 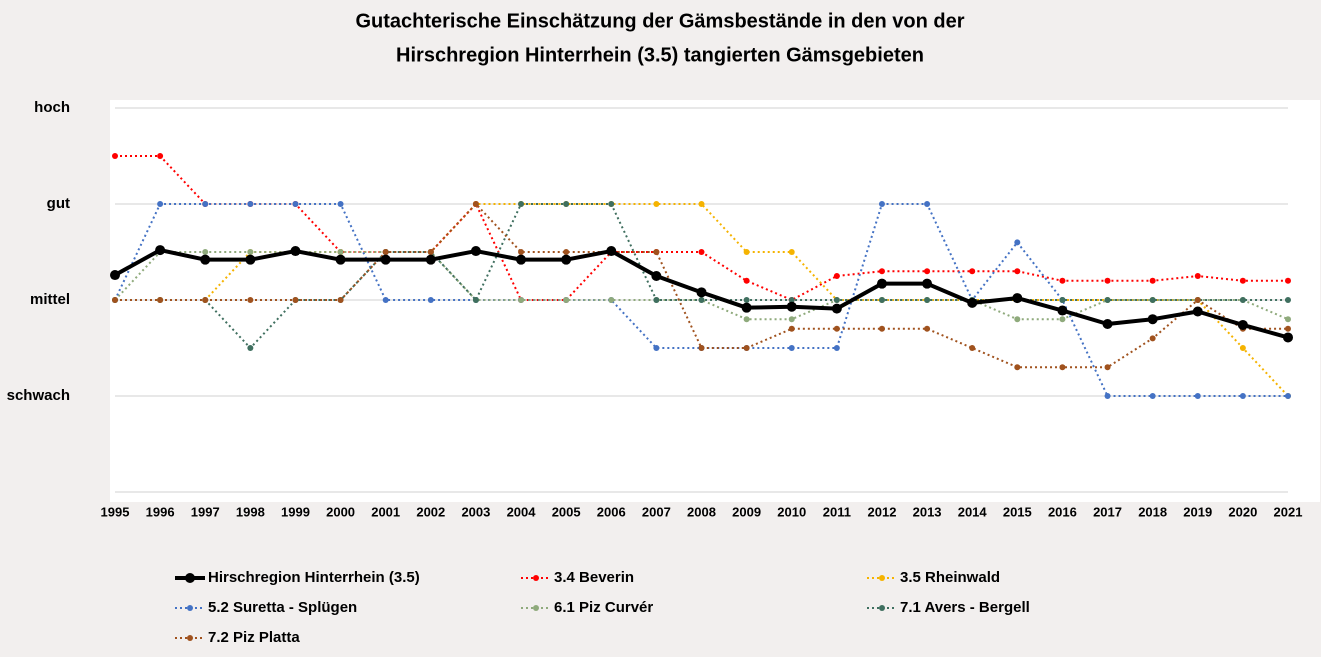 I want to click on x-tick-label: 2008, so click(x=701, y=511).